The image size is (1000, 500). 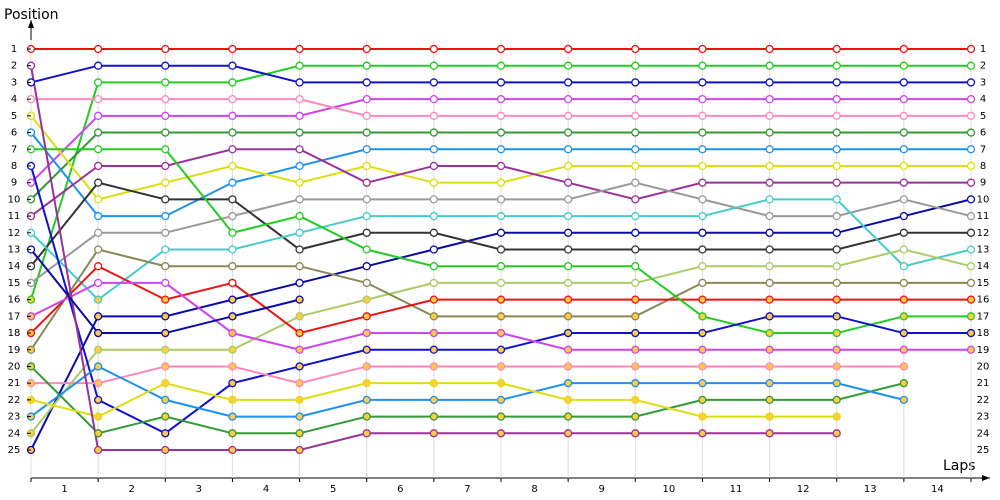 I want to click on y-tick-label-right: 24, so click(x=983, y=433).